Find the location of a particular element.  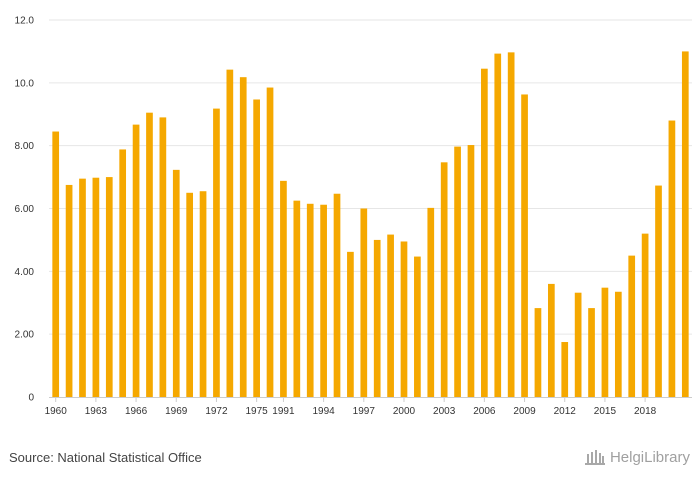

x-tick-label: 2000 is located at coordinates (404, 411).